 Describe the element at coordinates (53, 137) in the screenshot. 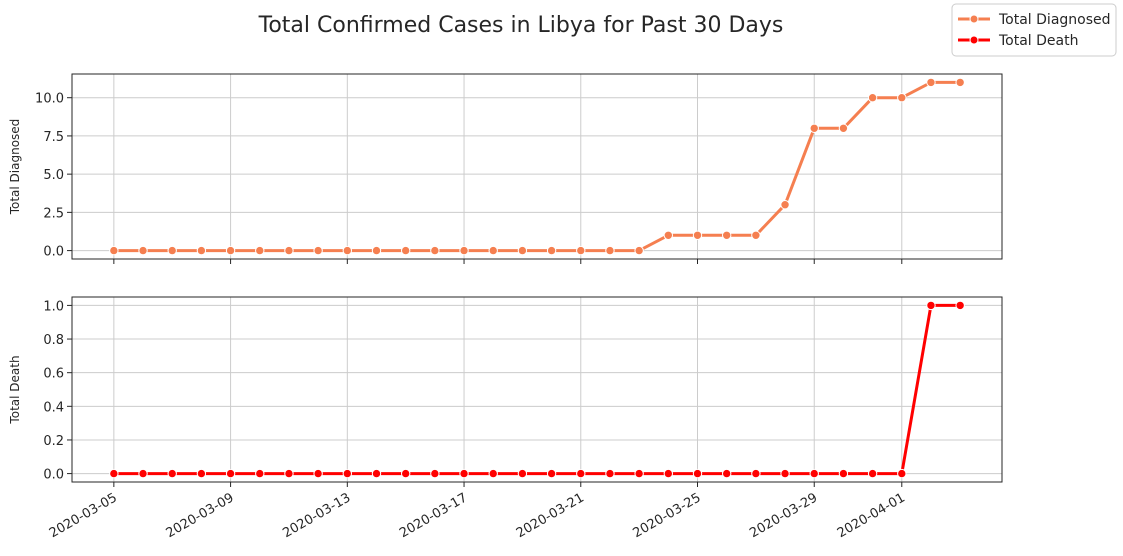

I see `y-tick-label: 7.5` at that location.